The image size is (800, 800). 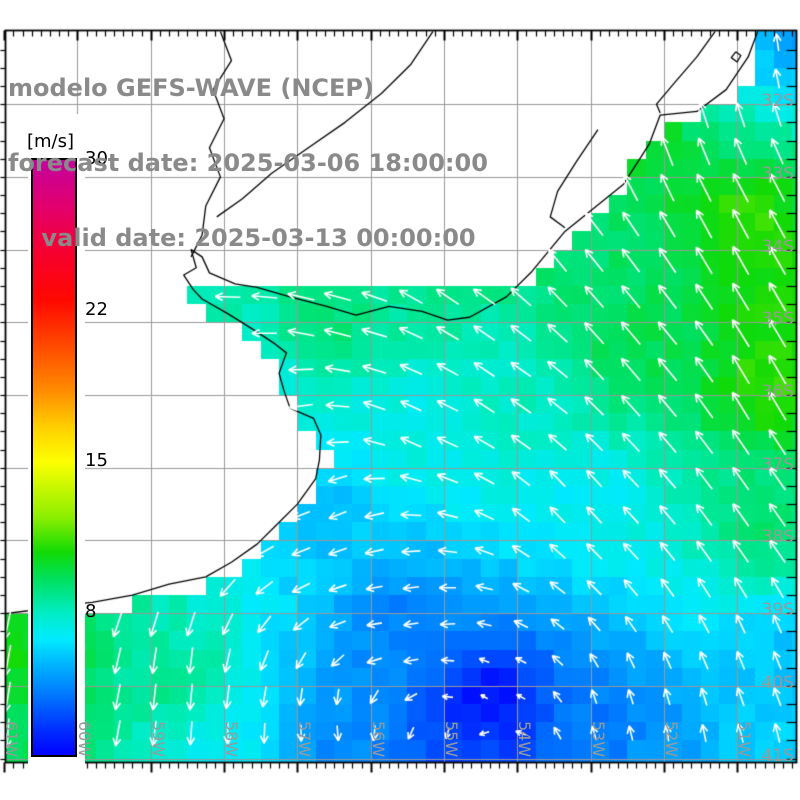 What do you see at coordinates (378, 739) in the screenshot?
I see `lon-label: 56W` at bounding box center [378, 739].